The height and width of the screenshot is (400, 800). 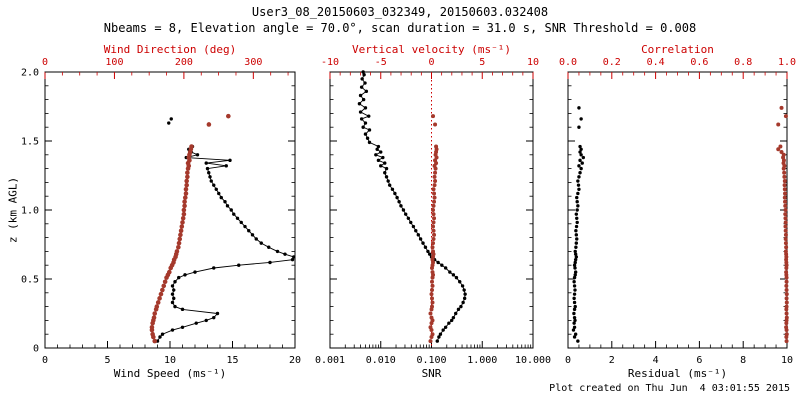 I want to click on svg-text: 0.5, so click(x=30, y=280).